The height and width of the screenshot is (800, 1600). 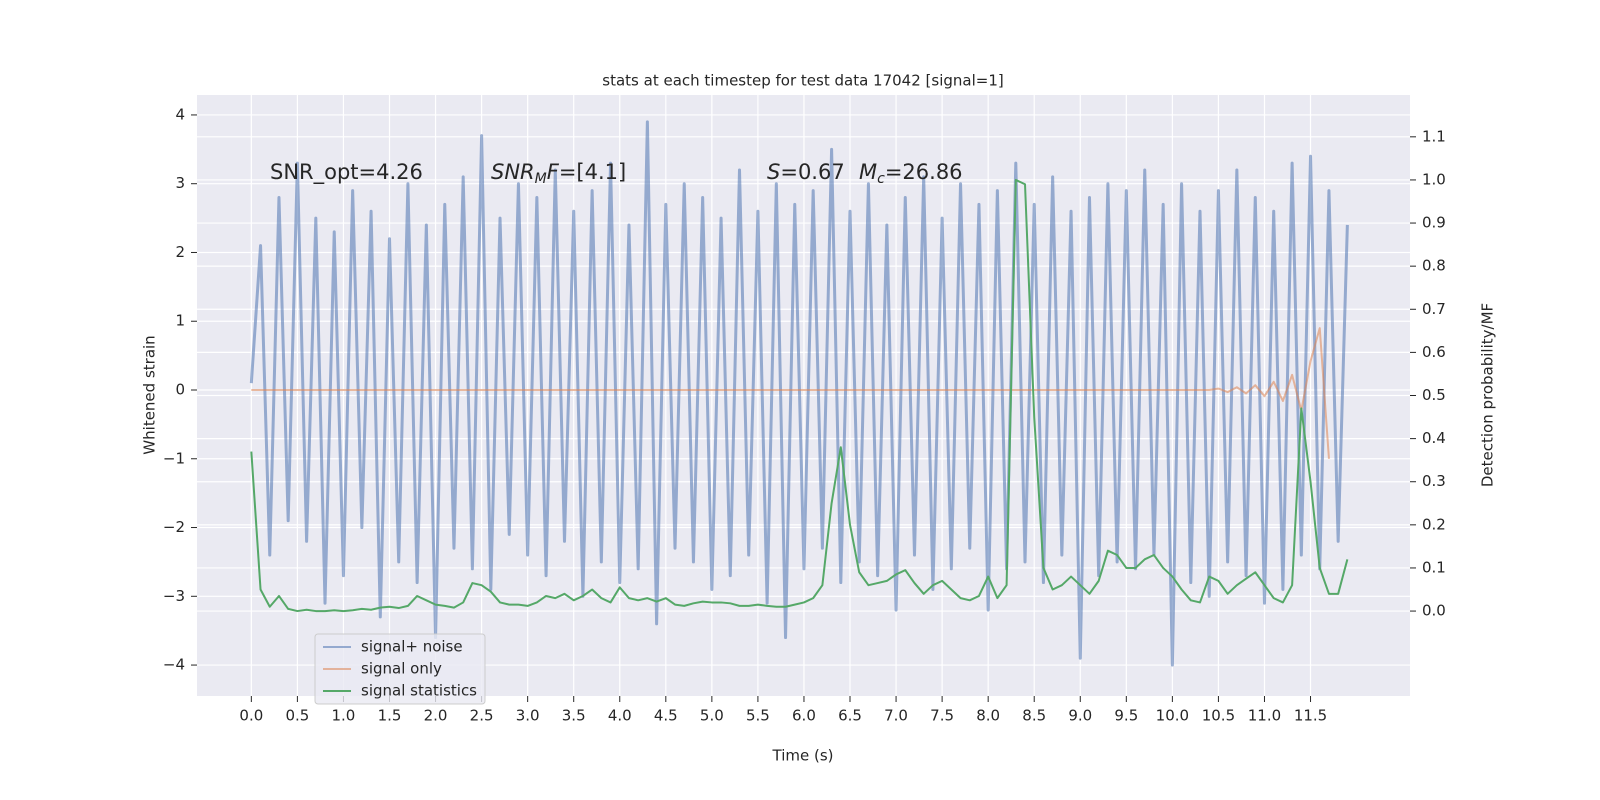 I want to click on x-tick-label: 8.0, so click(x=988, y=716).